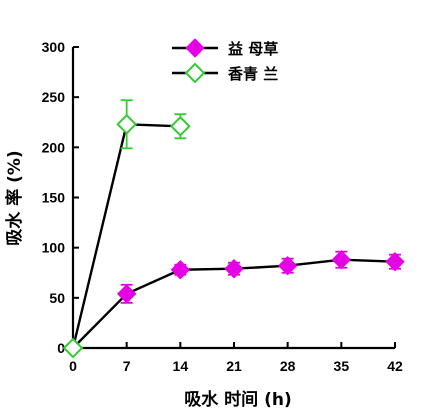 Image resolution: width=435 pixels, height=415 pixels. Describe the element at coordinates (54, 47) in the screenshot. I see `y-tick-label: 300` at that location.